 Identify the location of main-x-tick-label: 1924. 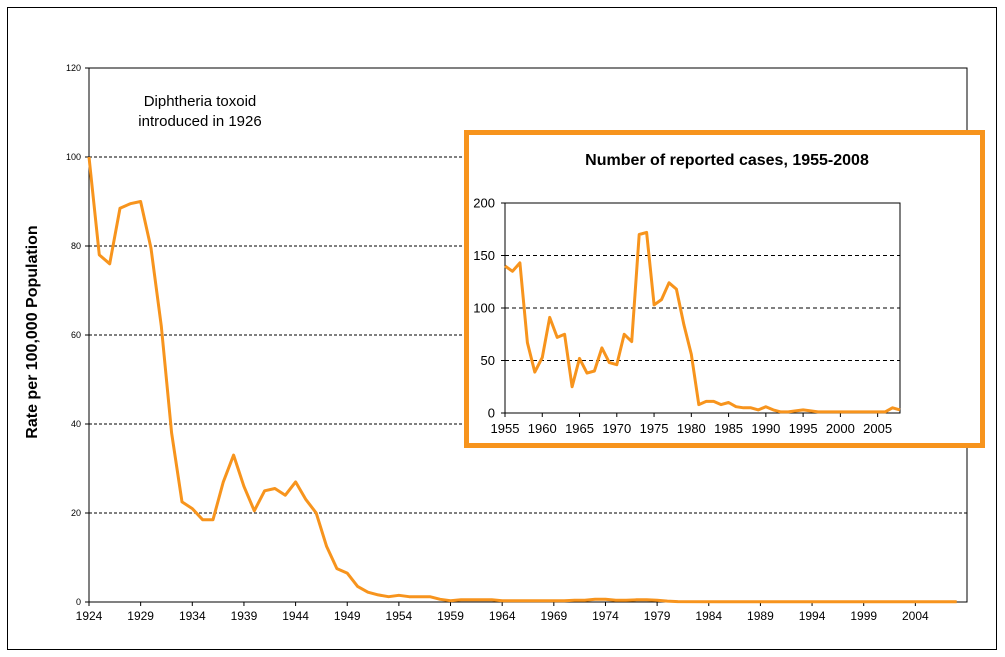
(89, 616).